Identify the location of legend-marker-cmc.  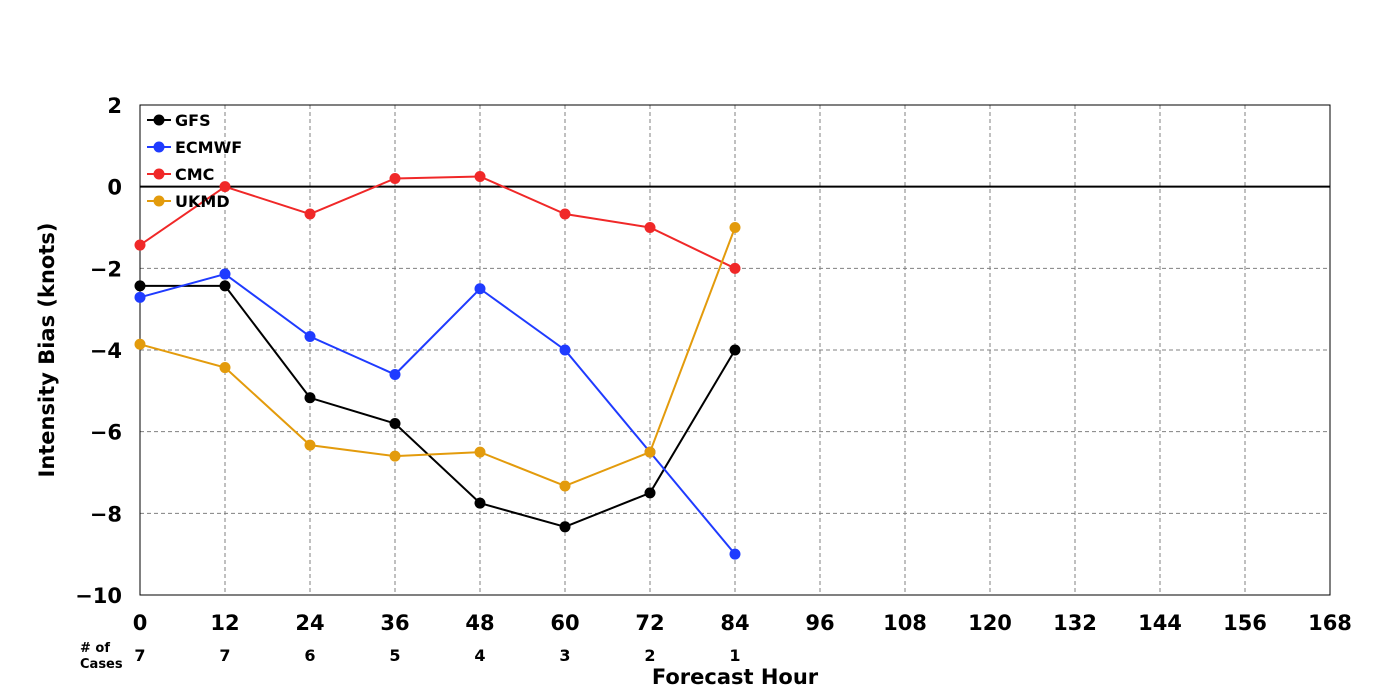
(159, 174).